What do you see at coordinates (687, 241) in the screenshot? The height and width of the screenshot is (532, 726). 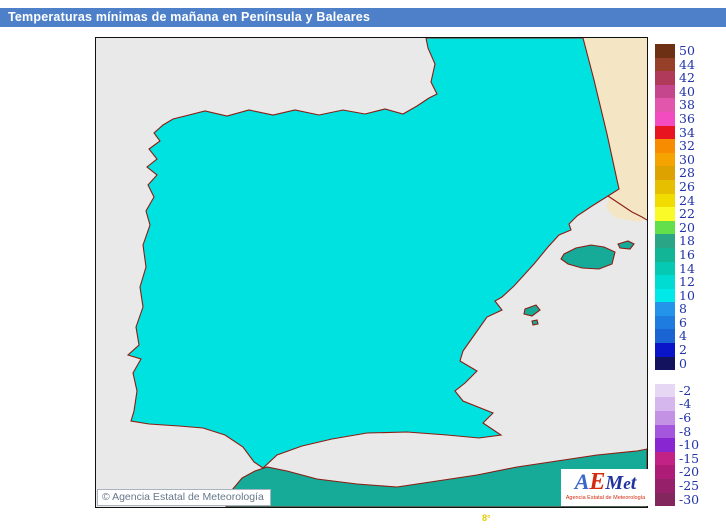 I see `legend-label: 18` at bounding box center [687, 241].